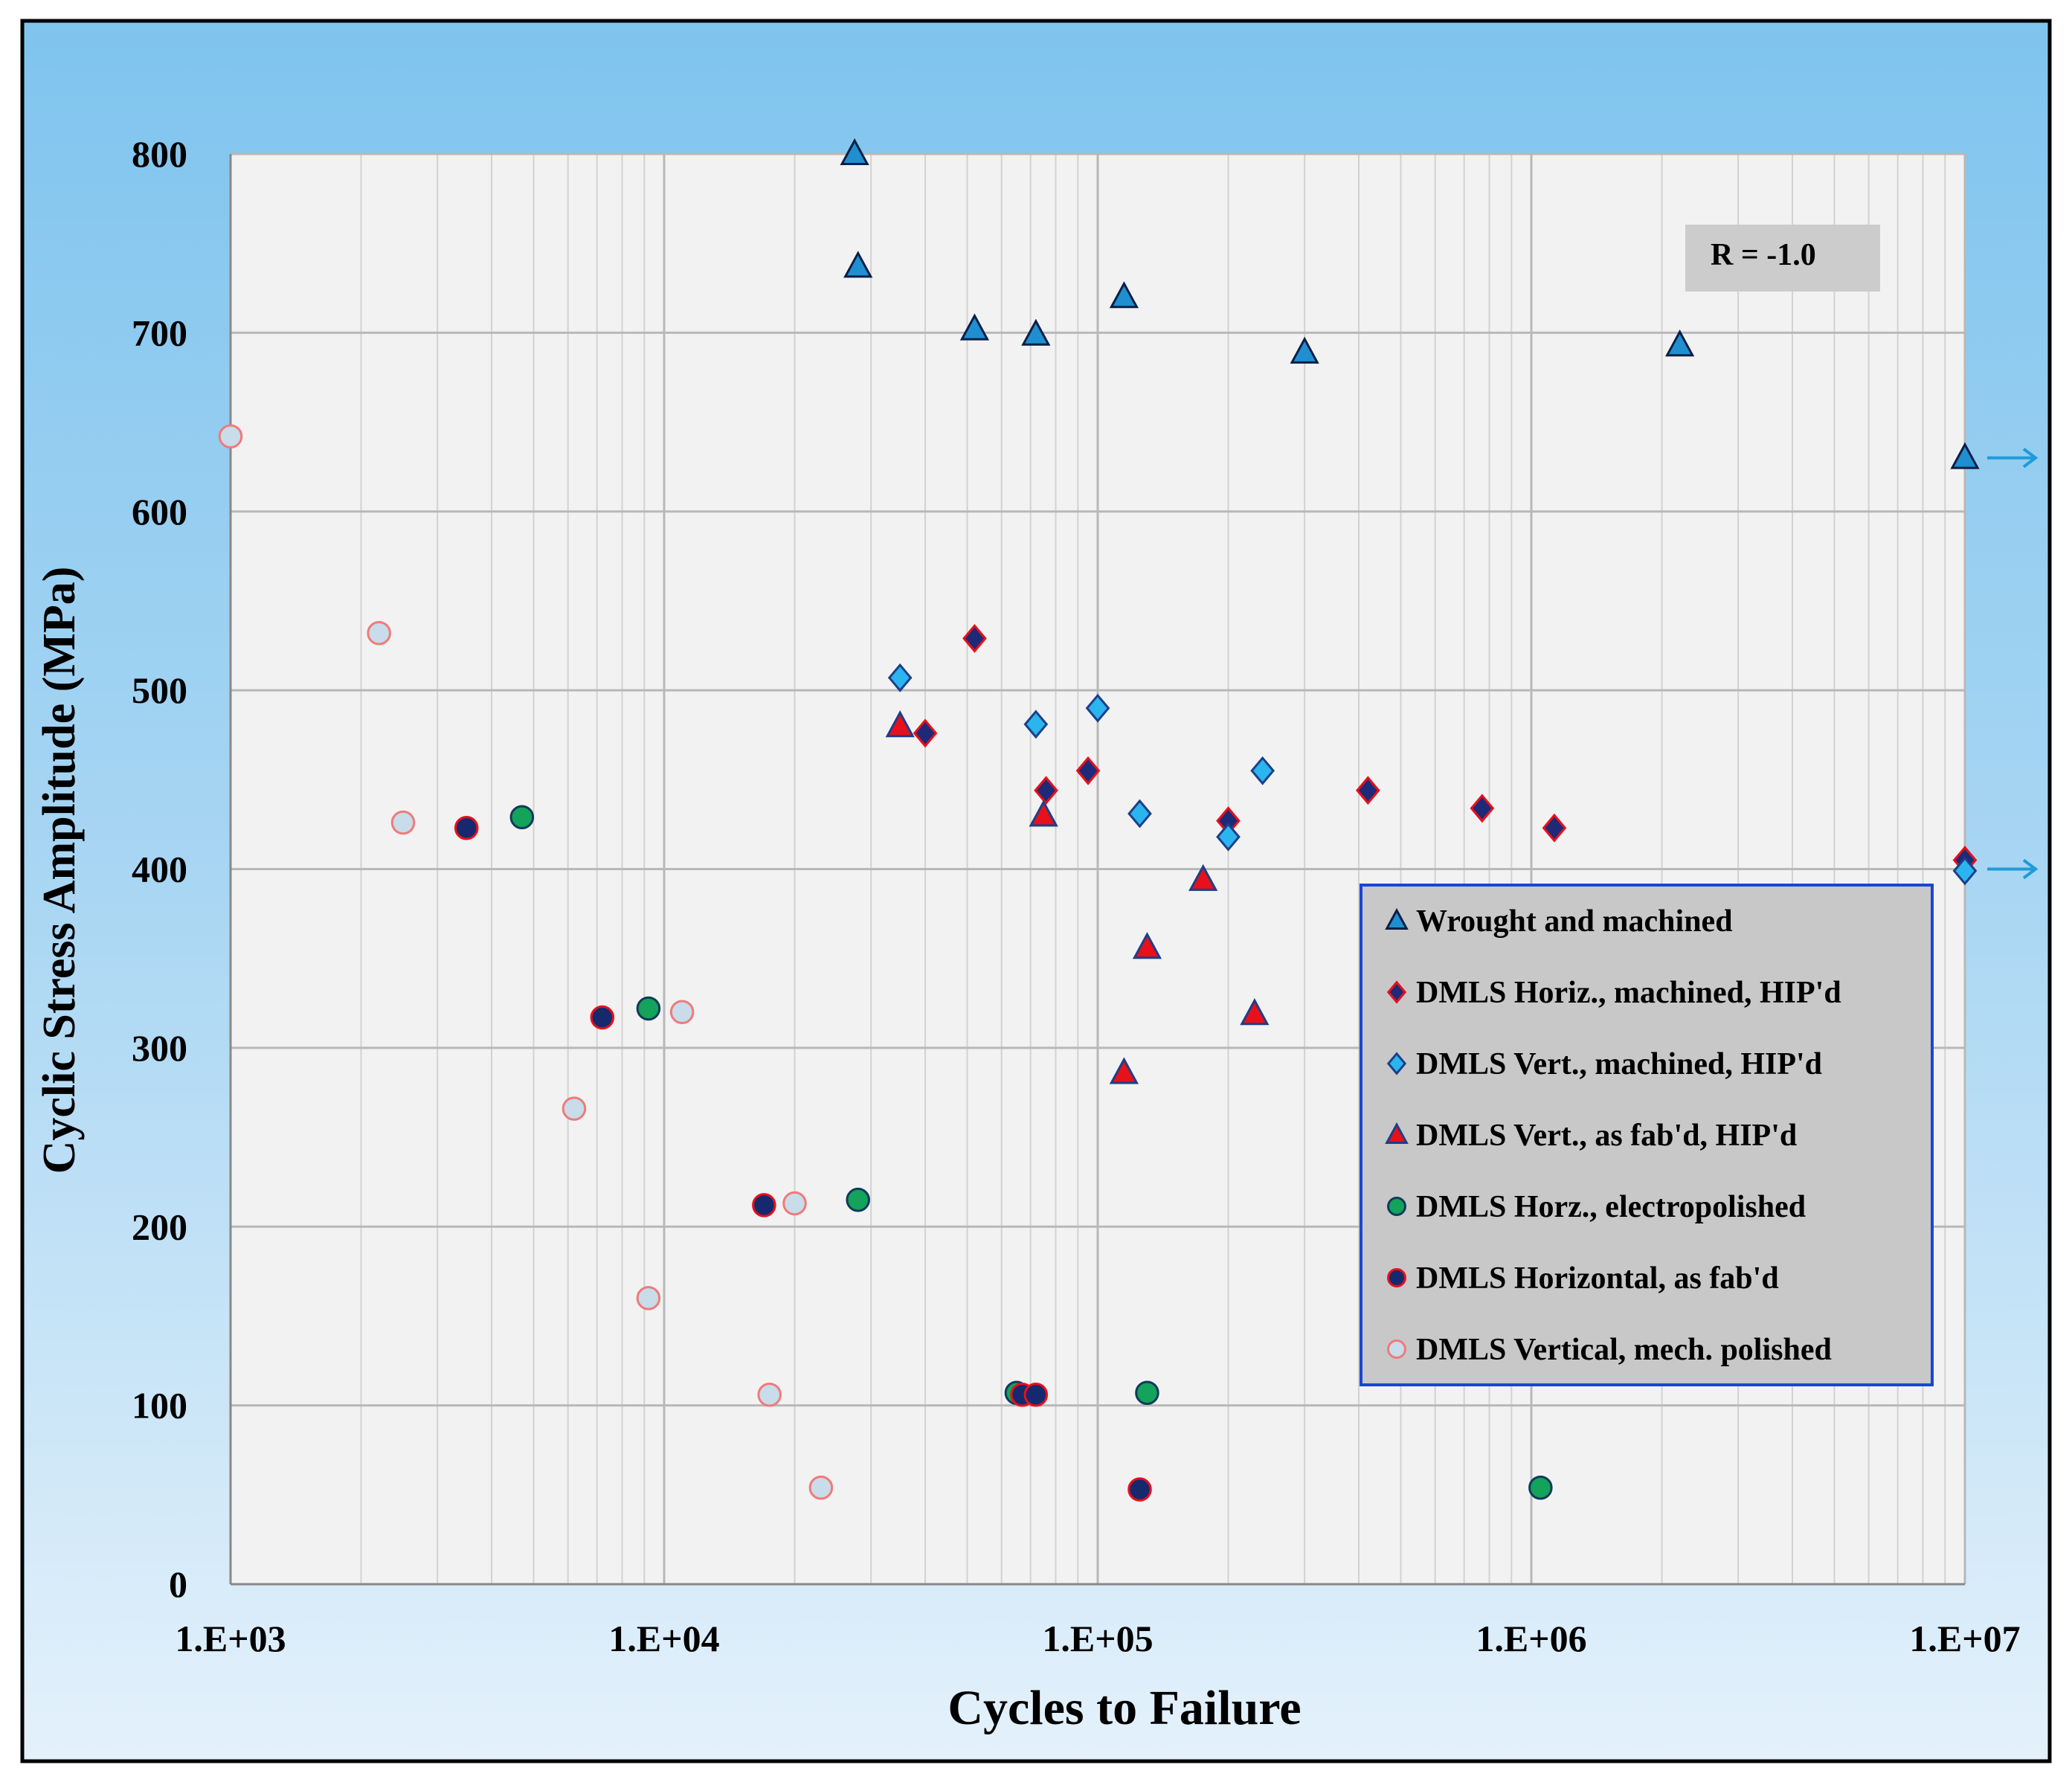  What do you see at coordinates (159, 1048) in the screenshot?
I see `y-tick-label: 300` at bounding box center [159, 1048].